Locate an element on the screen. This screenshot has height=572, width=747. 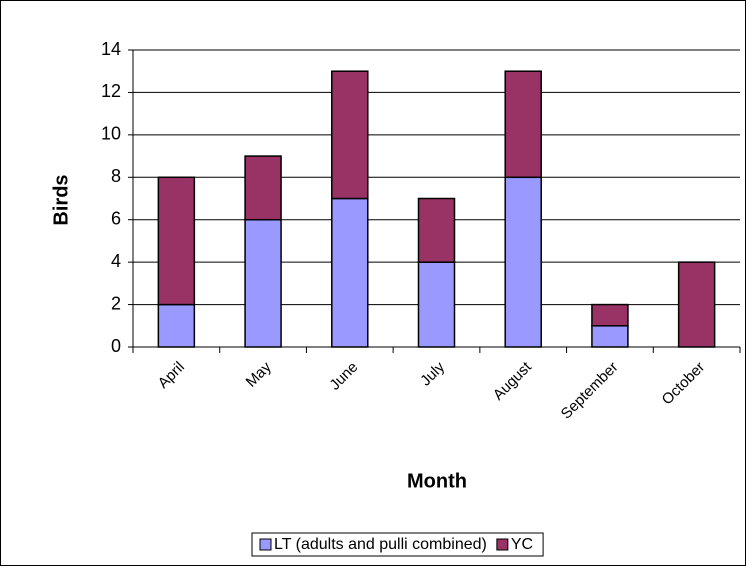
y-tick-label: 12 is located at coordinates (111, 91).